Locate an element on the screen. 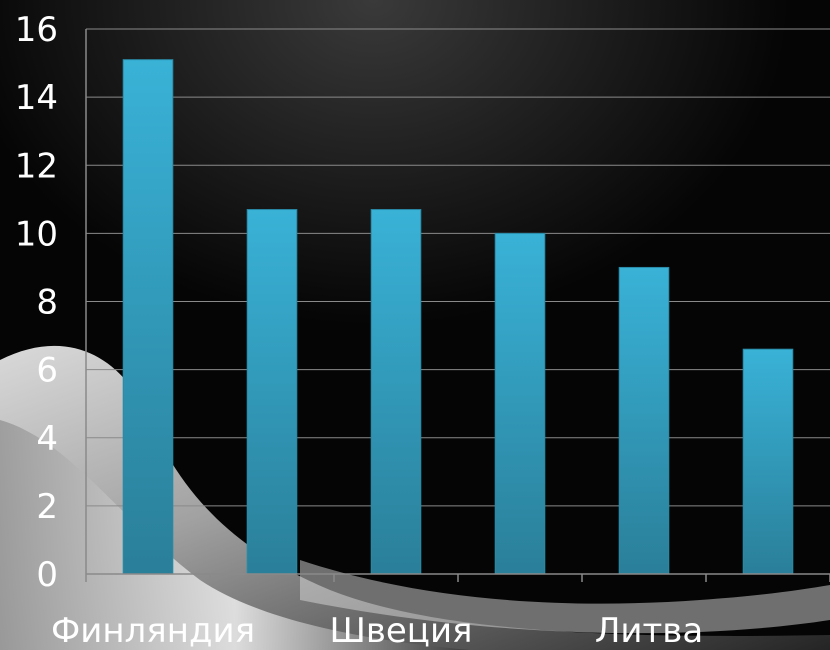 The height and width of the screenshot is (650, 830). y-tick-label: 4 is located at coordinates (47, 439).